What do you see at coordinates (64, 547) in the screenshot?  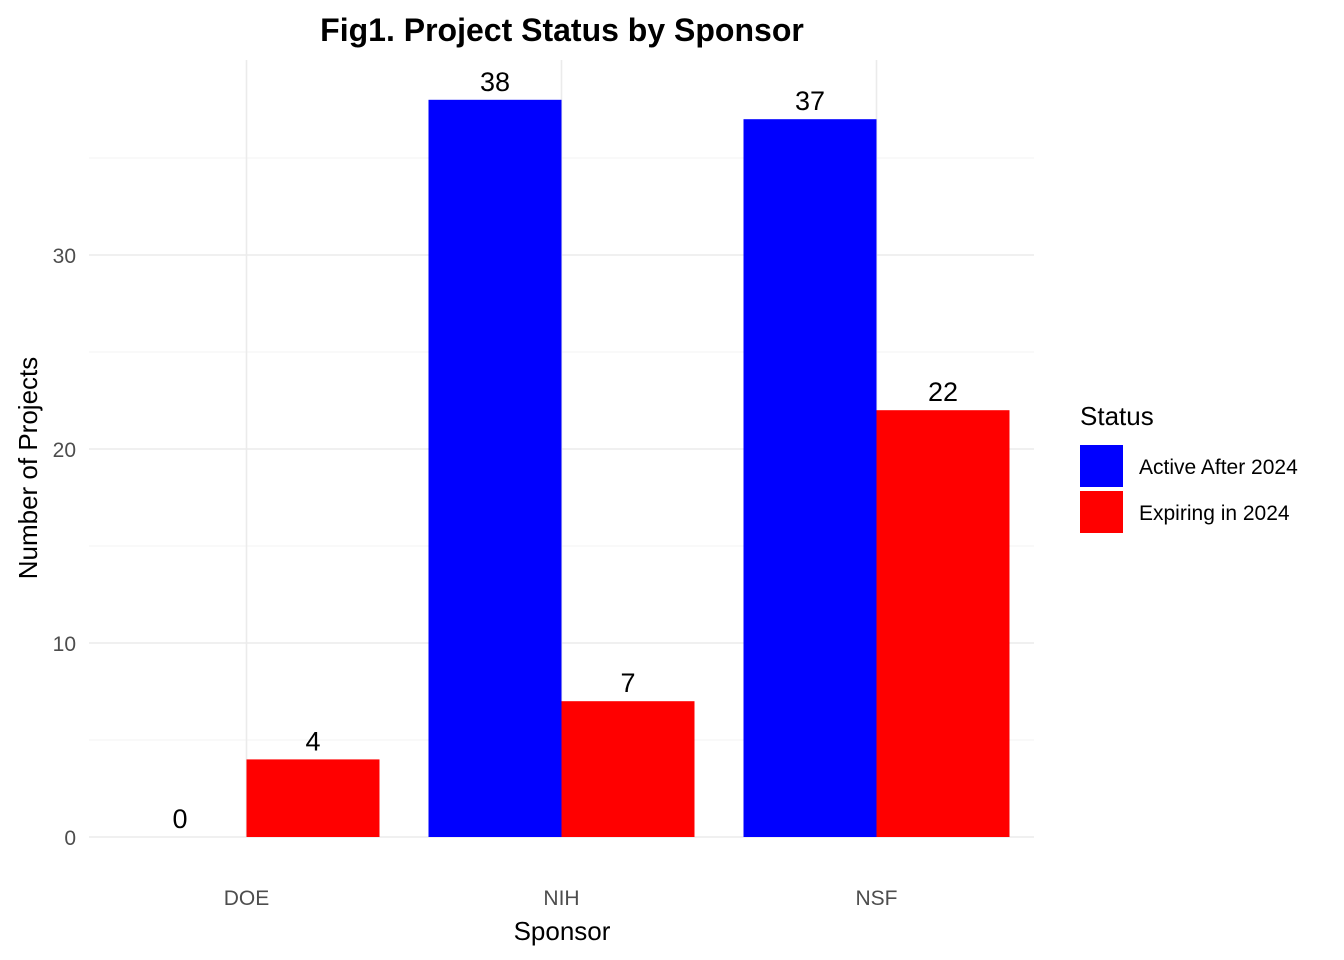 I see `y-axis-ticks: 0 10 20 30` at bounding box center [64, 547].